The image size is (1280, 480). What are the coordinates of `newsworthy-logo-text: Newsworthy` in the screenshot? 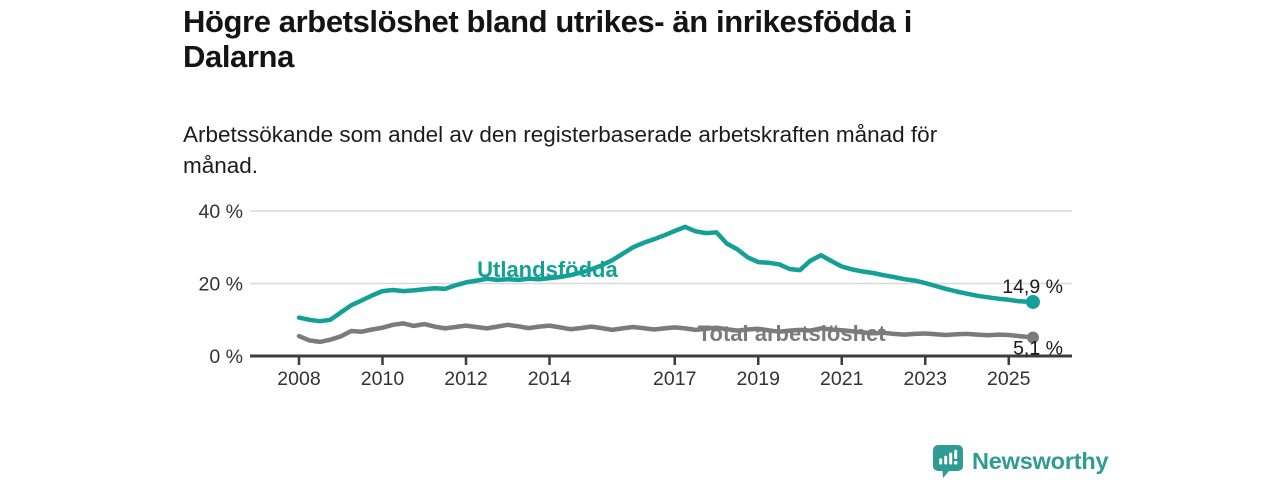 It's located at (1040, 461).